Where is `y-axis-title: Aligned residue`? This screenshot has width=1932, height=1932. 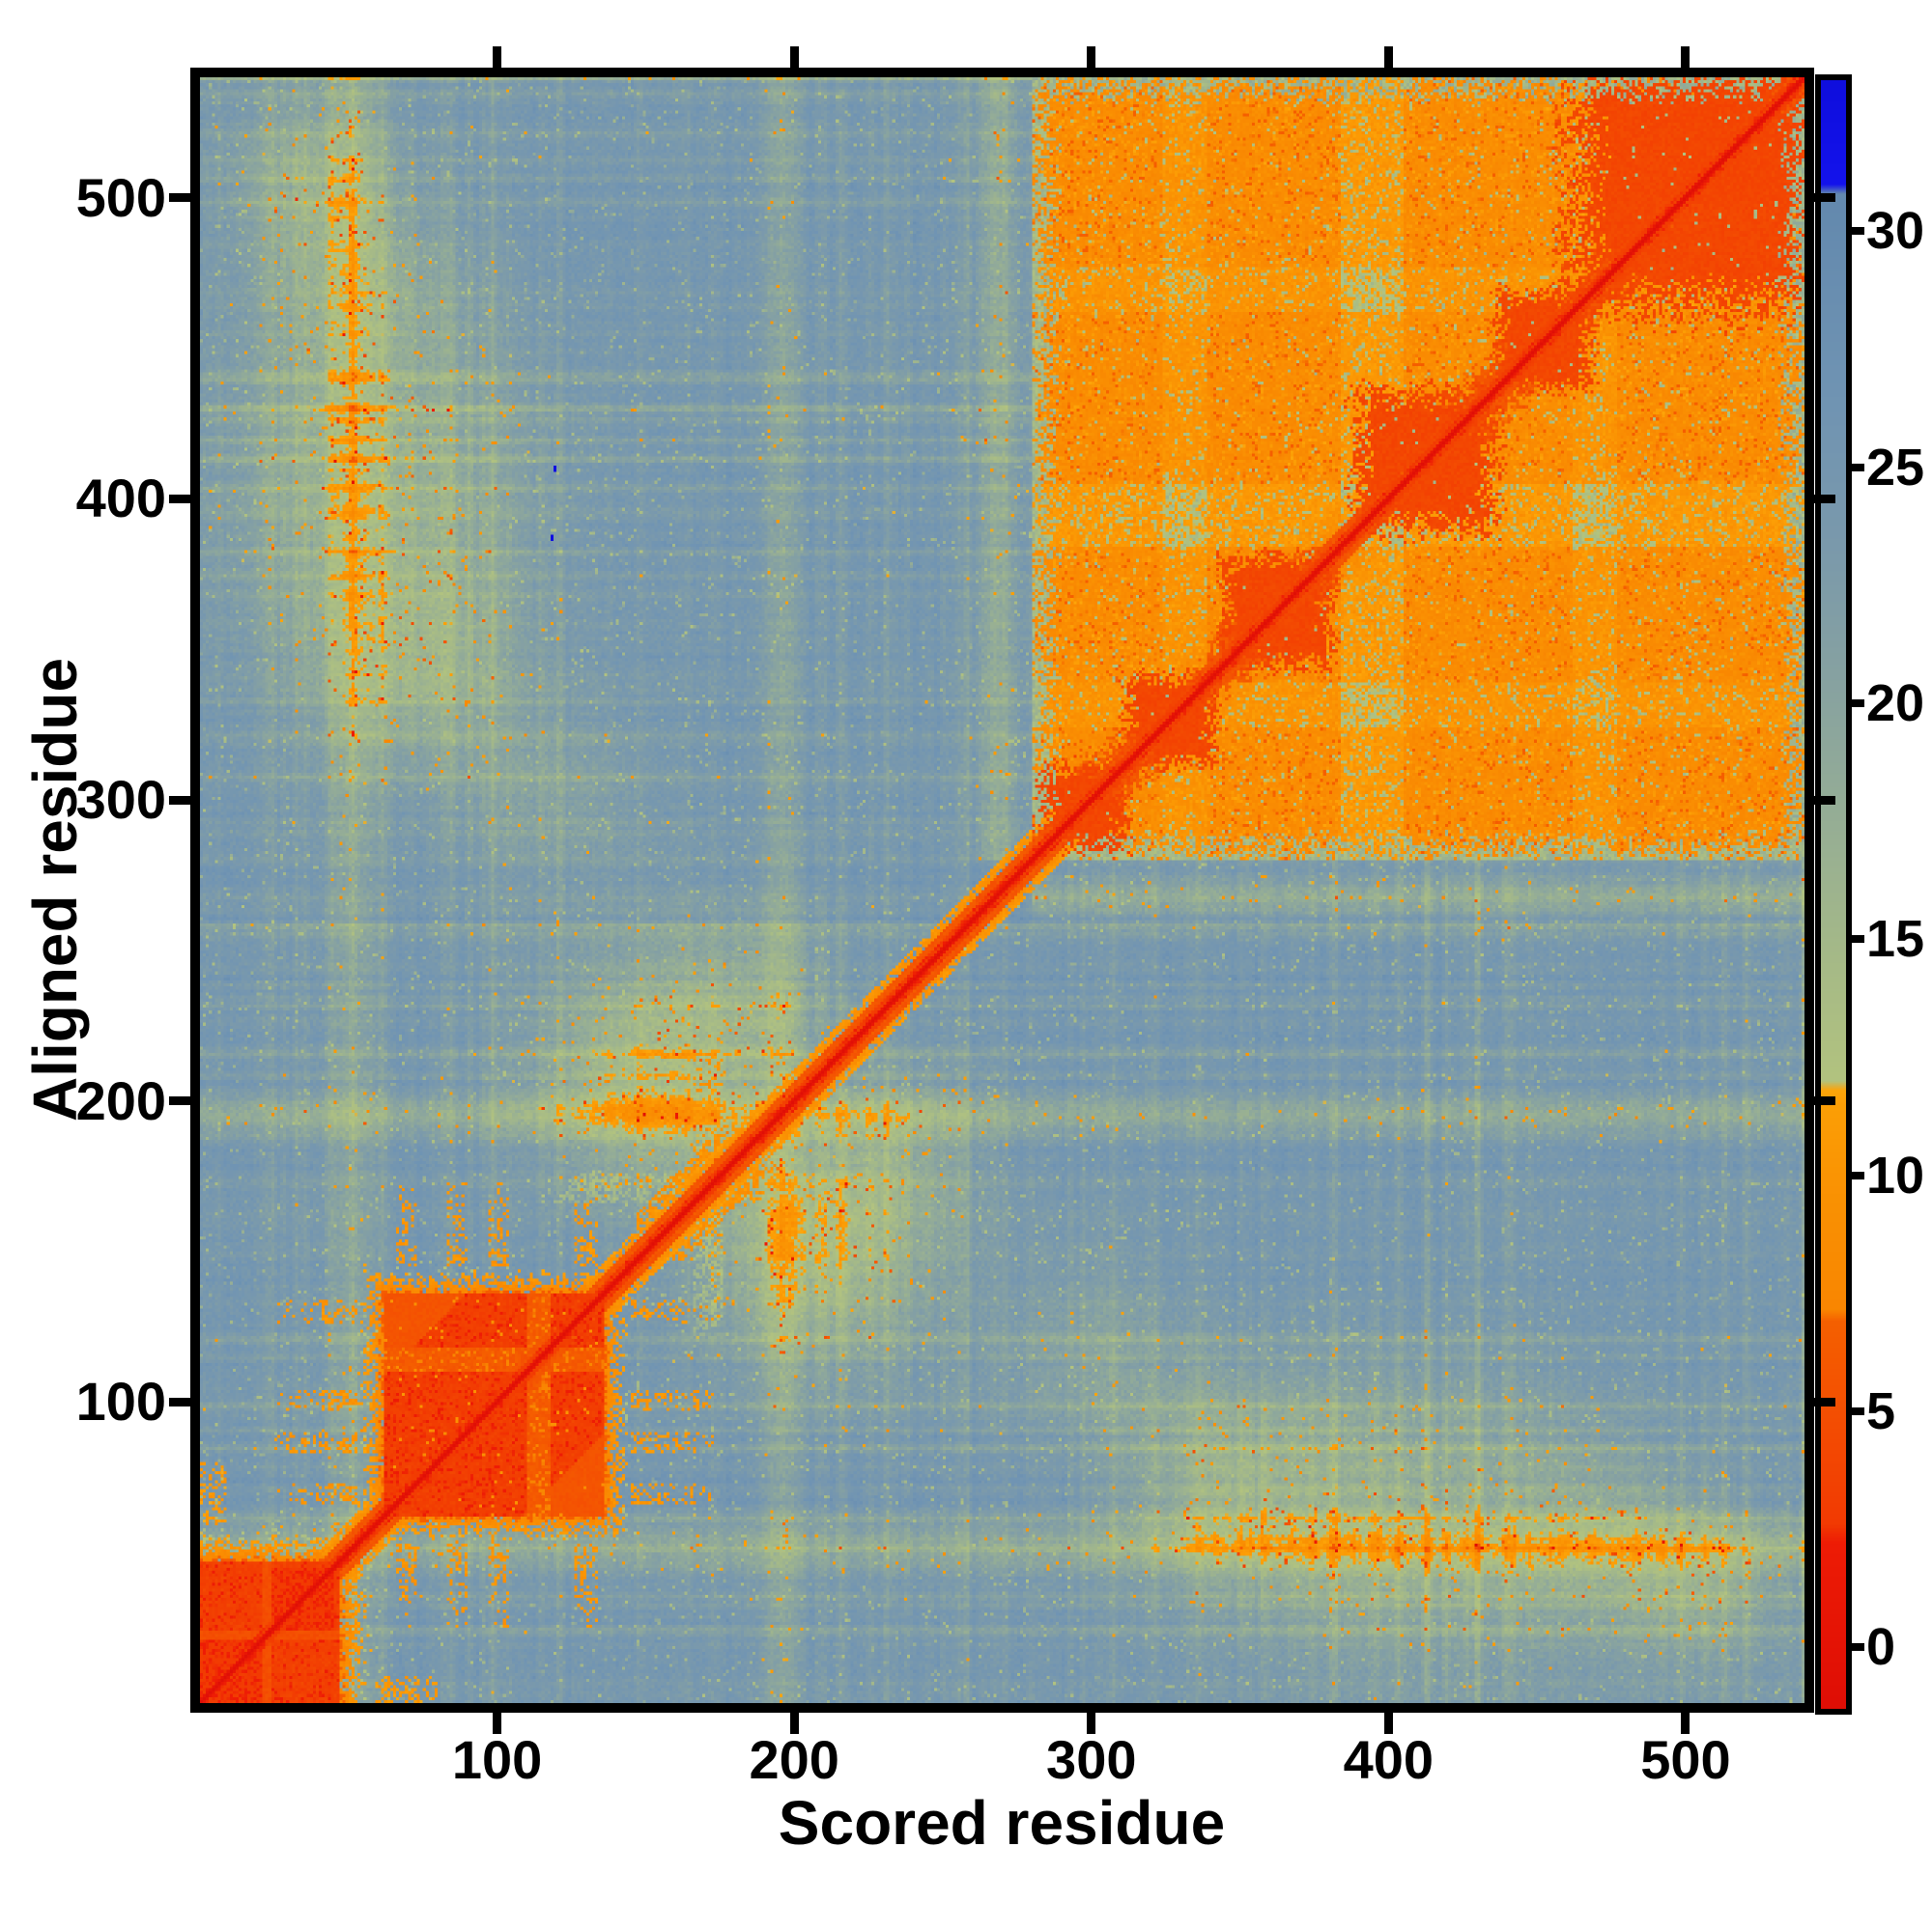 y-axis-title: Aligned residue is located at coordinates (55, 889).